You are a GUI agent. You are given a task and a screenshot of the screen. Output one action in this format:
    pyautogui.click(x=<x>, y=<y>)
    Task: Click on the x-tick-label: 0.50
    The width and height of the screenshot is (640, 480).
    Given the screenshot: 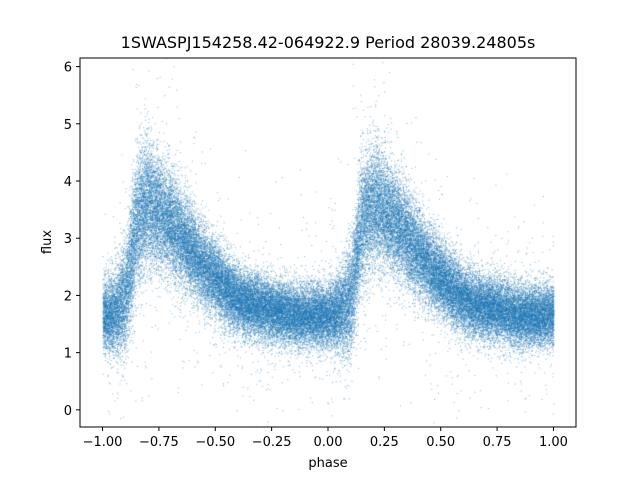 What is the action you would take?
    pyautogui.click(x=440, y=442)
    